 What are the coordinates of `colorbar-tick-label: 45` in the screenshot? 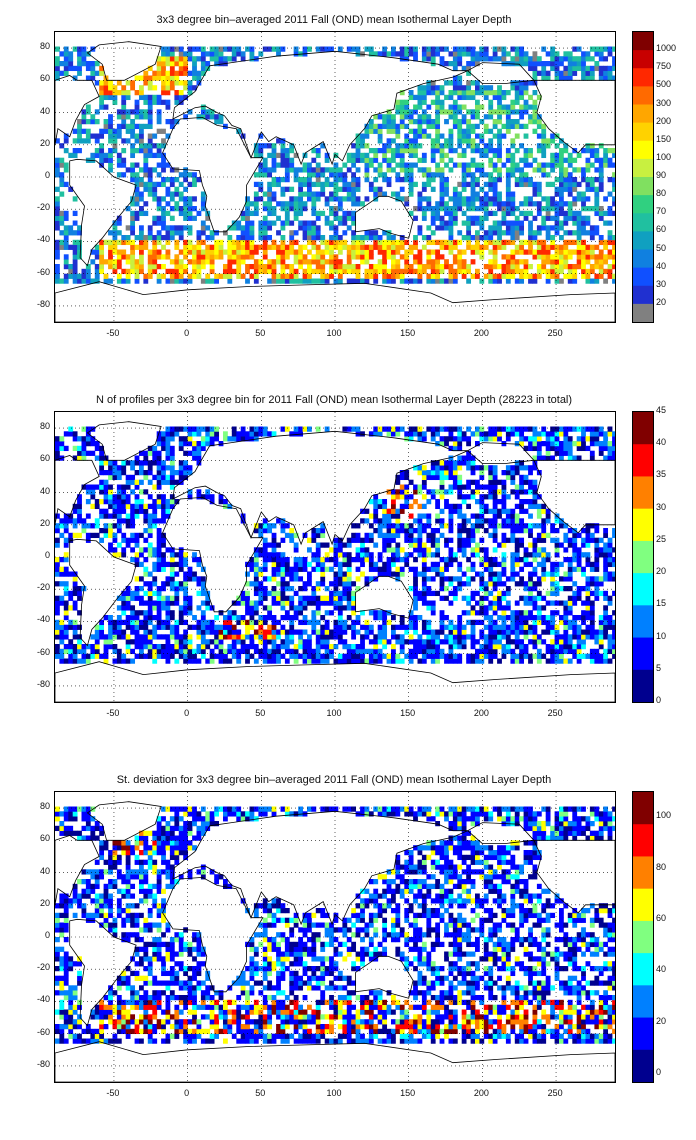 It's located at (661, 410).